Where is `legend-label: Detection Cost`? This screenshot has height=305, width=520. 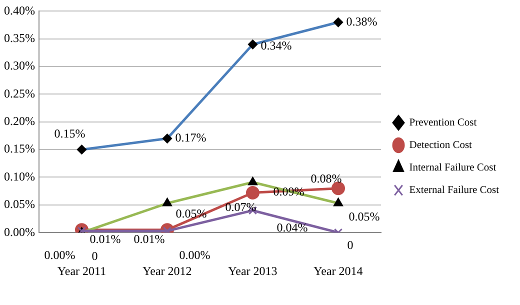 legend-label: Detection Cost is located at coordinates (440, 145).